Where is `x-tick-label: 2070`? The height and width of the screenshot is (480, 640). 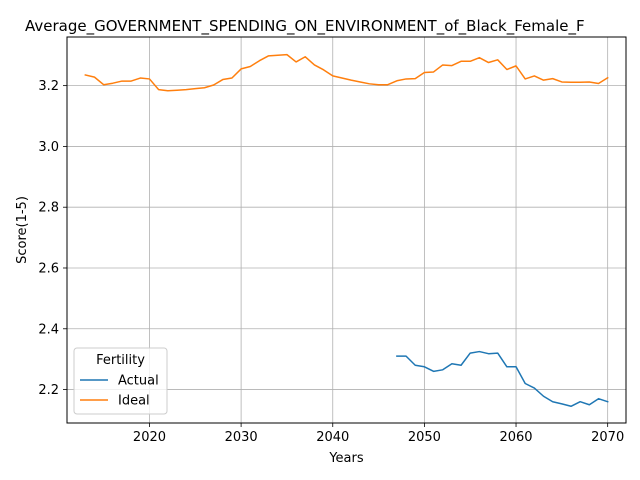 x-tick-label: 2070 is located at coordinates (607, 437).